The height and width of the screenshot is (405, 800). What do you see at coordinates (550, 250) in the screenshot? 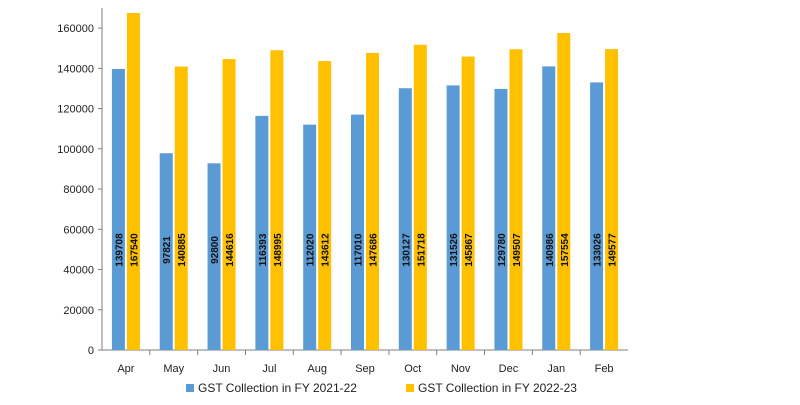
I see `data-label: 140986` at bounding box center [550, 250].